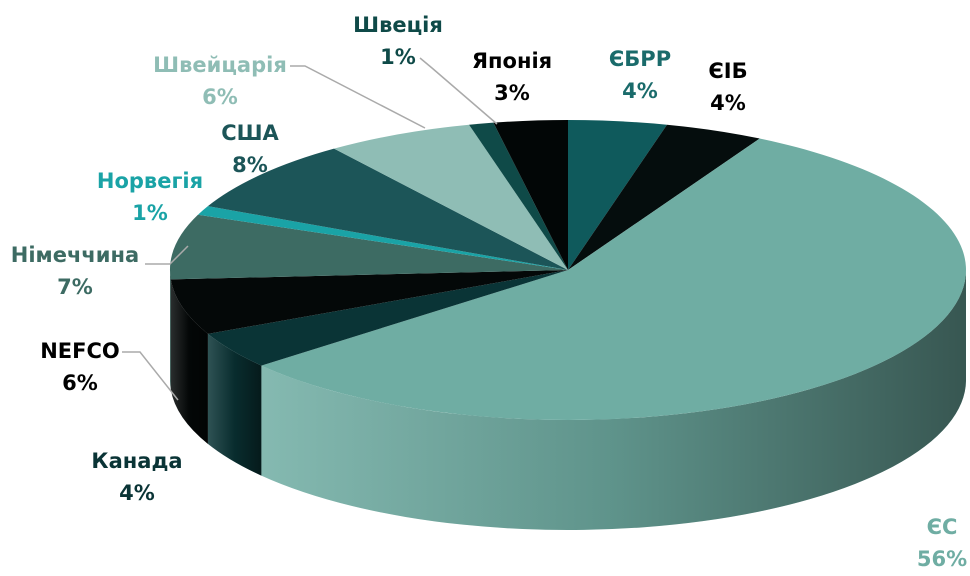 The width and height of the screenshot is (970, 576). Describe the element at coordinates (150, 181) in the screenshot. I see `data-label-name: Норвегія` at that location.